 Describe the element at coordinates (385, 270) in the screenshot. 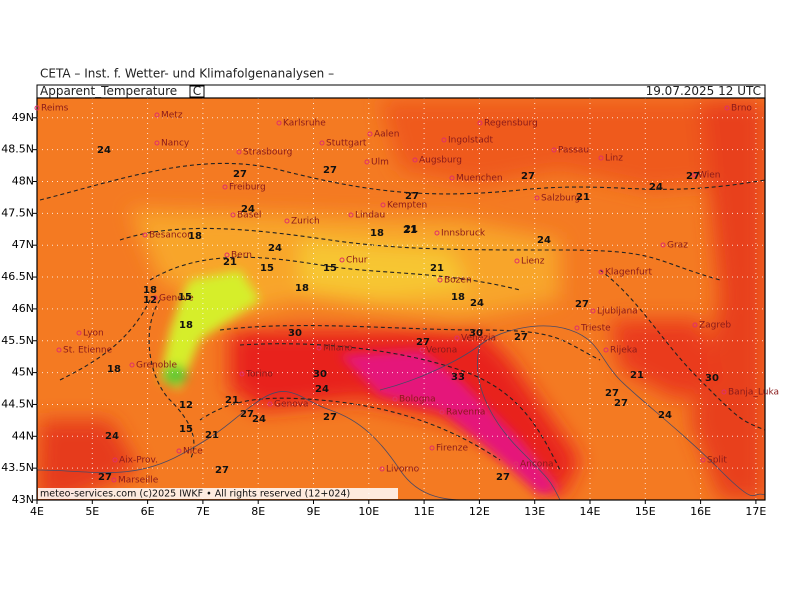

I see `field-alps-cool` at that location.